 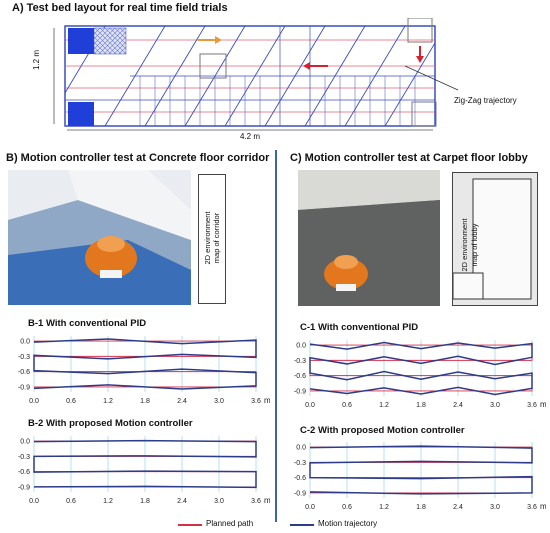 What do you see at coordinates (458, 507) in the screenshot?
I see `c2-x-tick: 2.4` at bounding box center [458, 507].